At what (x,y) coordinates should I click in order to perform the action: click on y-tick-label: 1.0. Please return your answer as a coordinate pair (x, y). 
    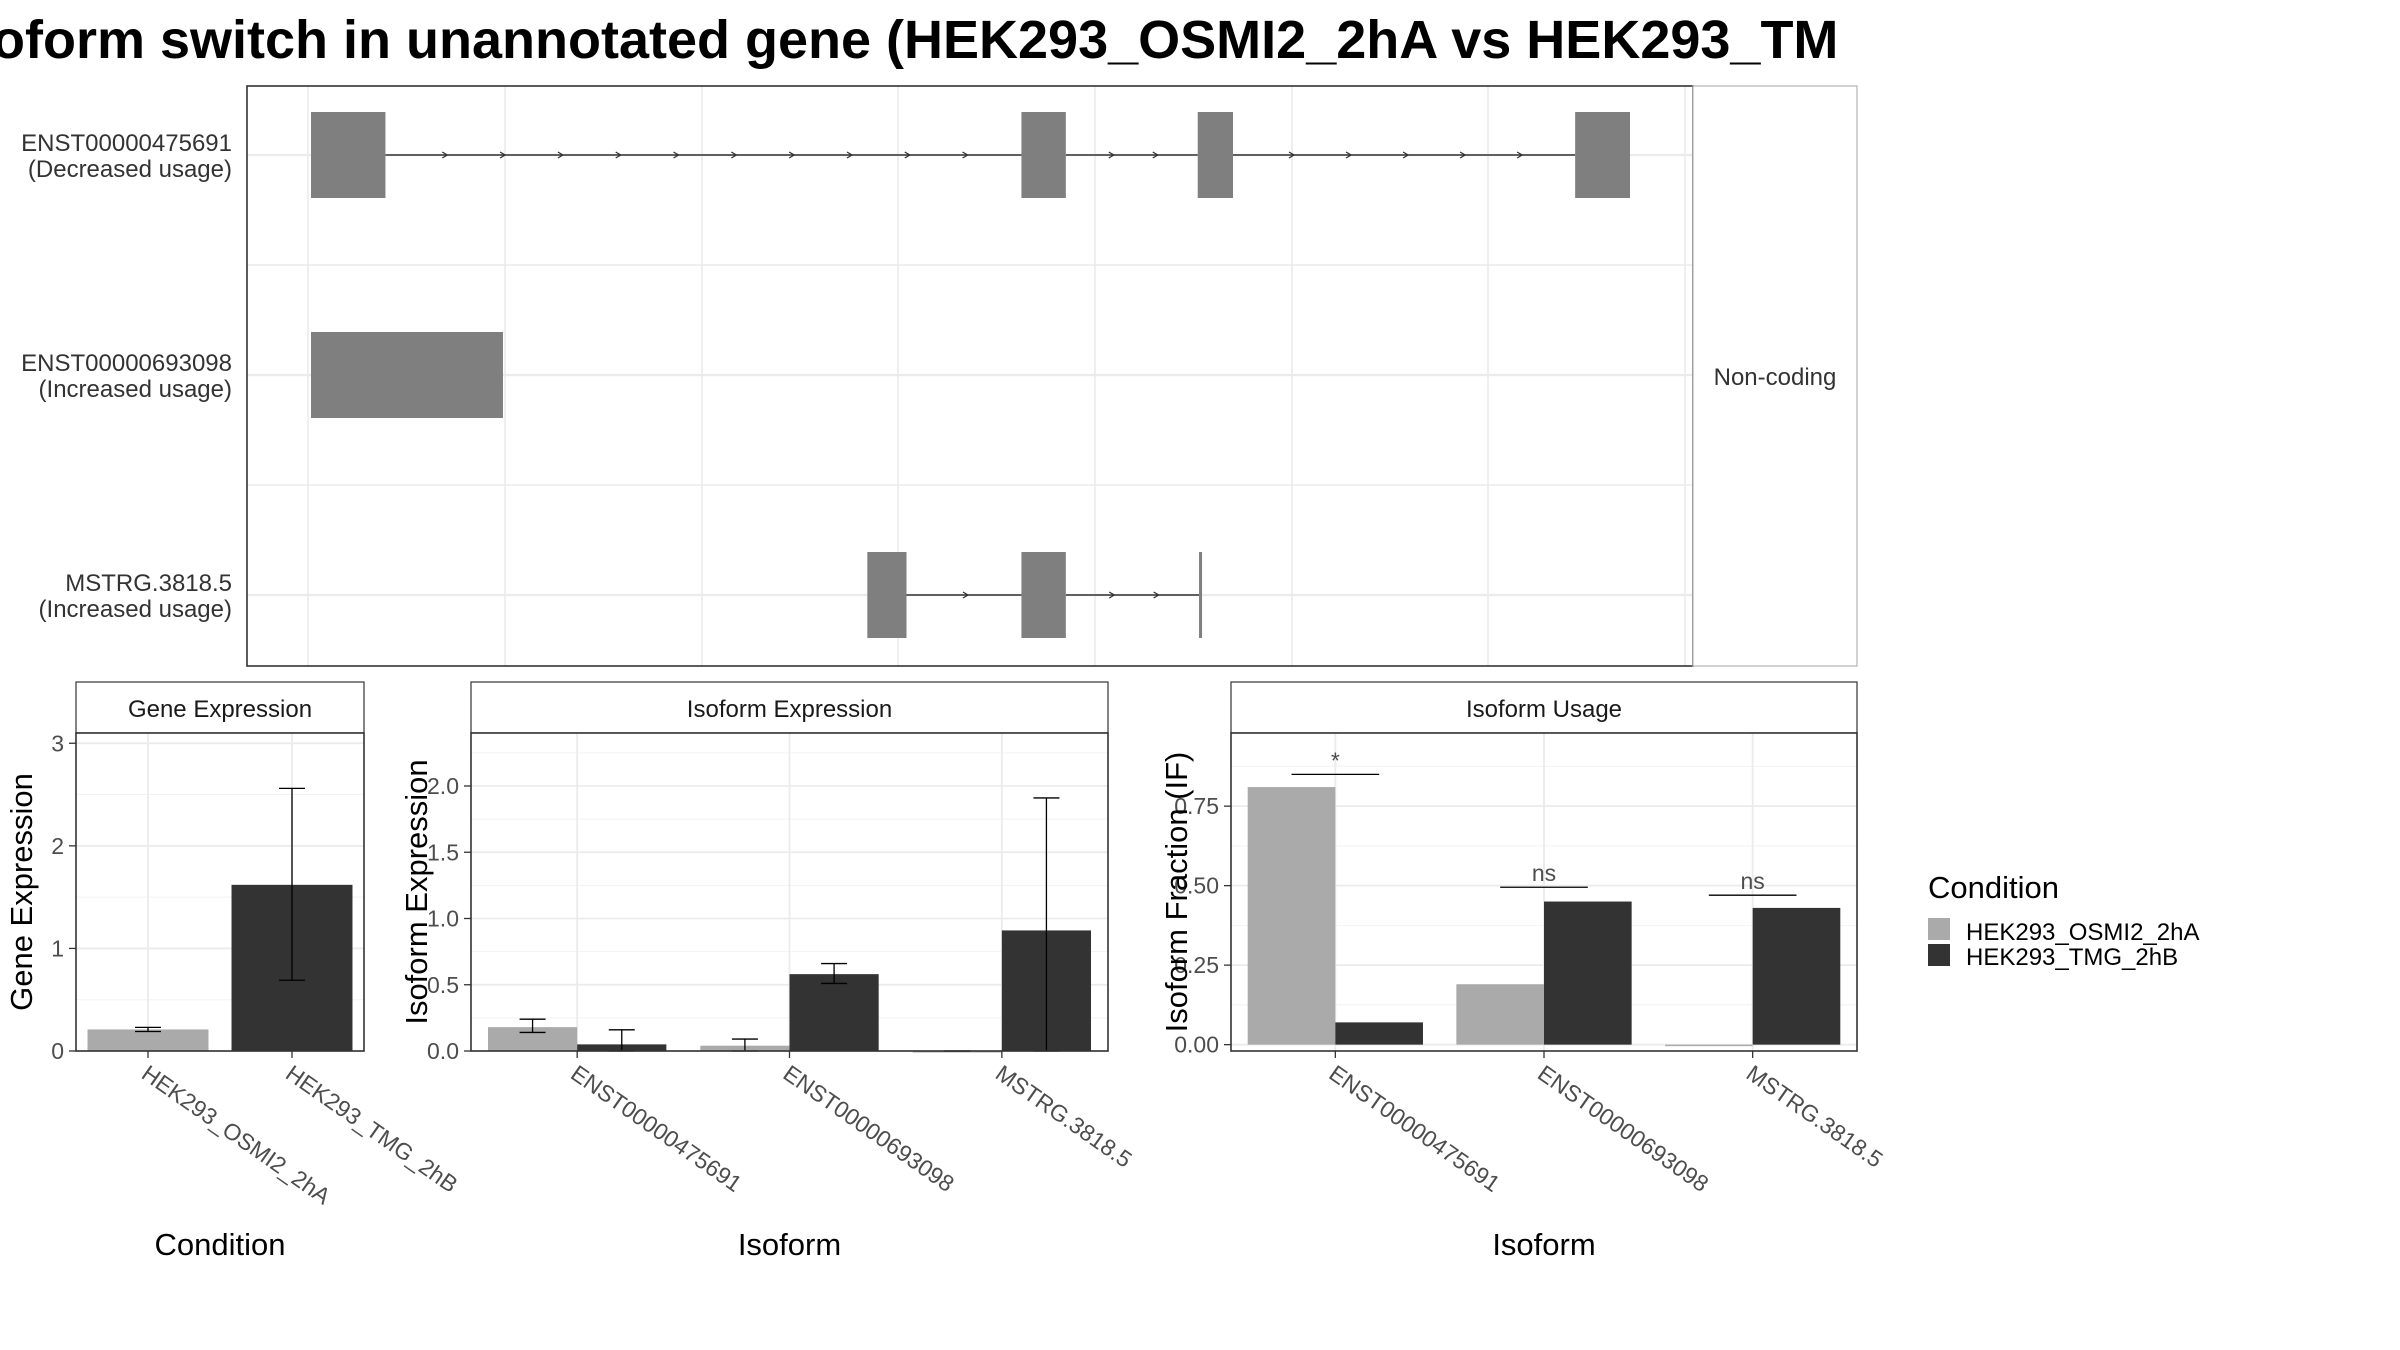
    Looking at the image, I should click on (443, 919).